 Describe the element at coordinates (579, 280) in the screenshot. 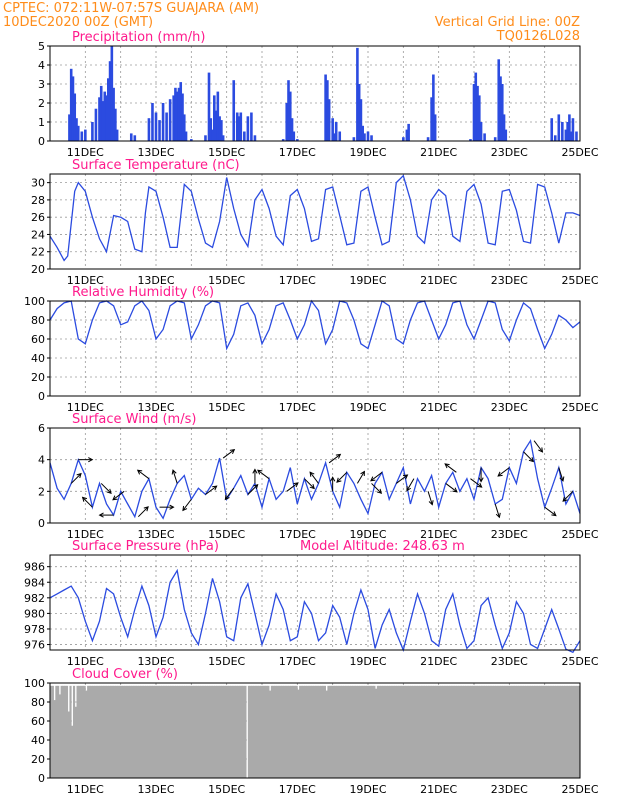

I see `temp-xtick-label: 25DEC` at that location.